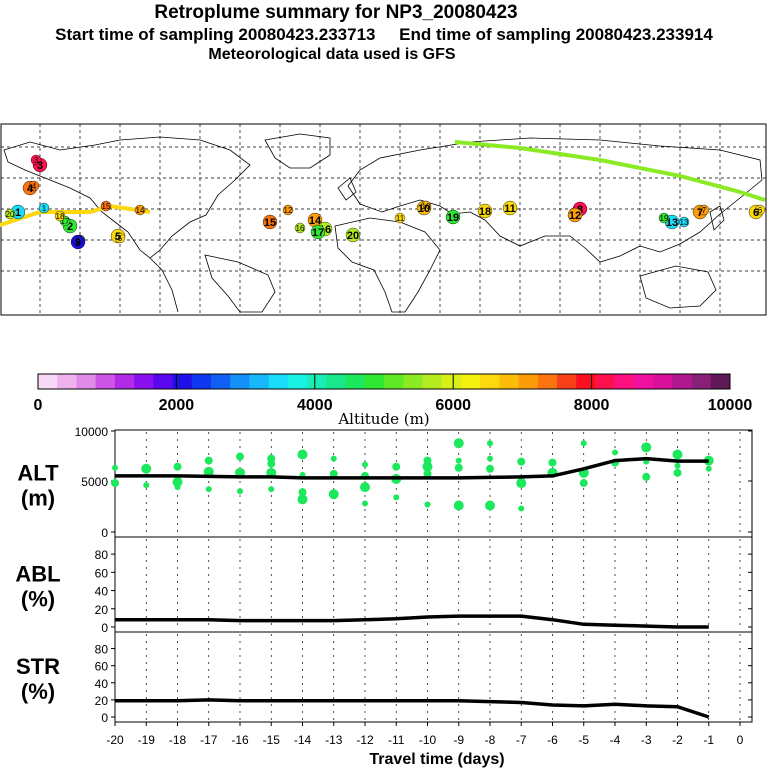 Image resolution: width=768 pixels, height=768 pixels. I want to click on plume-cluster-14: 14 14, so click(228, 216).